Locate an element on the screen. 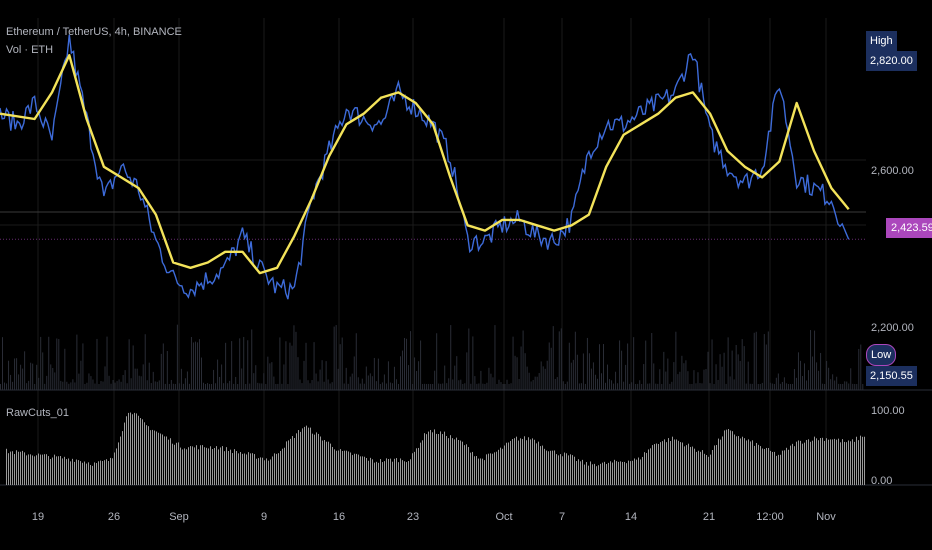 This screenshot has width=932, height=550. high-tag-value: 2,820.00 is located at coordinates (891, 61).